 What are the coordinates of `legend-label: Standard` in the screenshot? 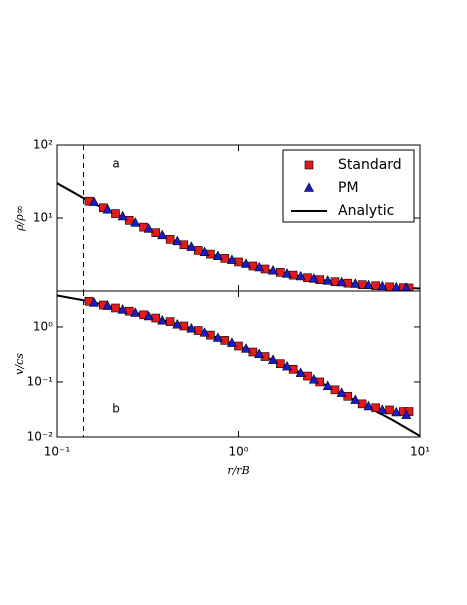 It's located at (370, 165).